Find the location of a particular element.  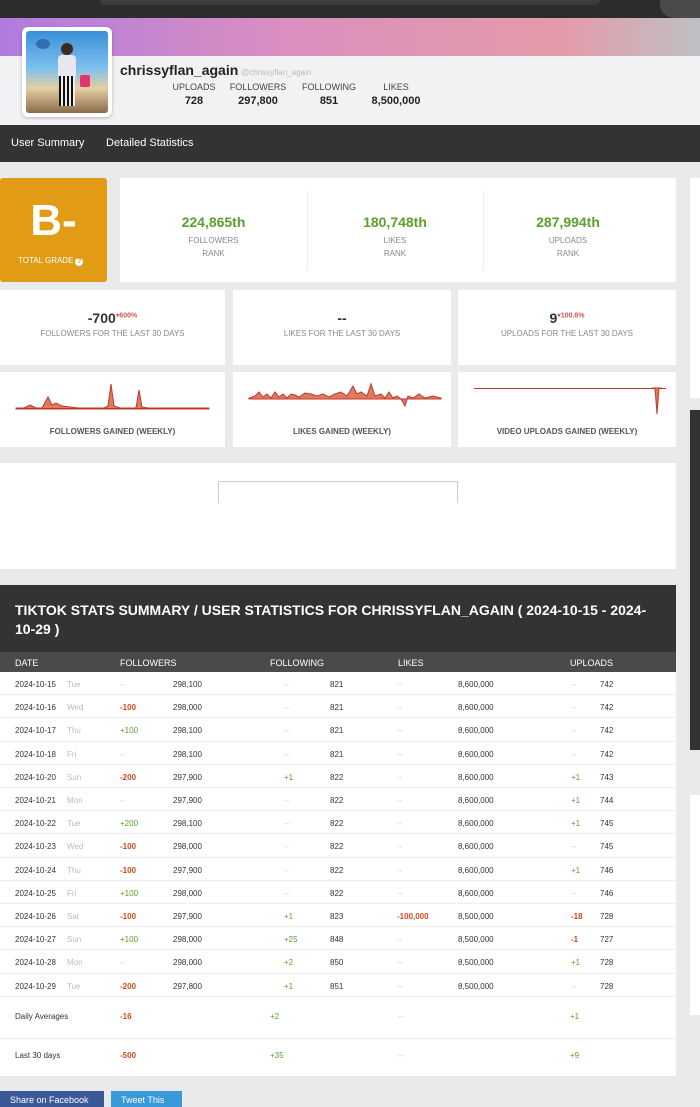

ad-placeholder is located at coordinates (338, 516).